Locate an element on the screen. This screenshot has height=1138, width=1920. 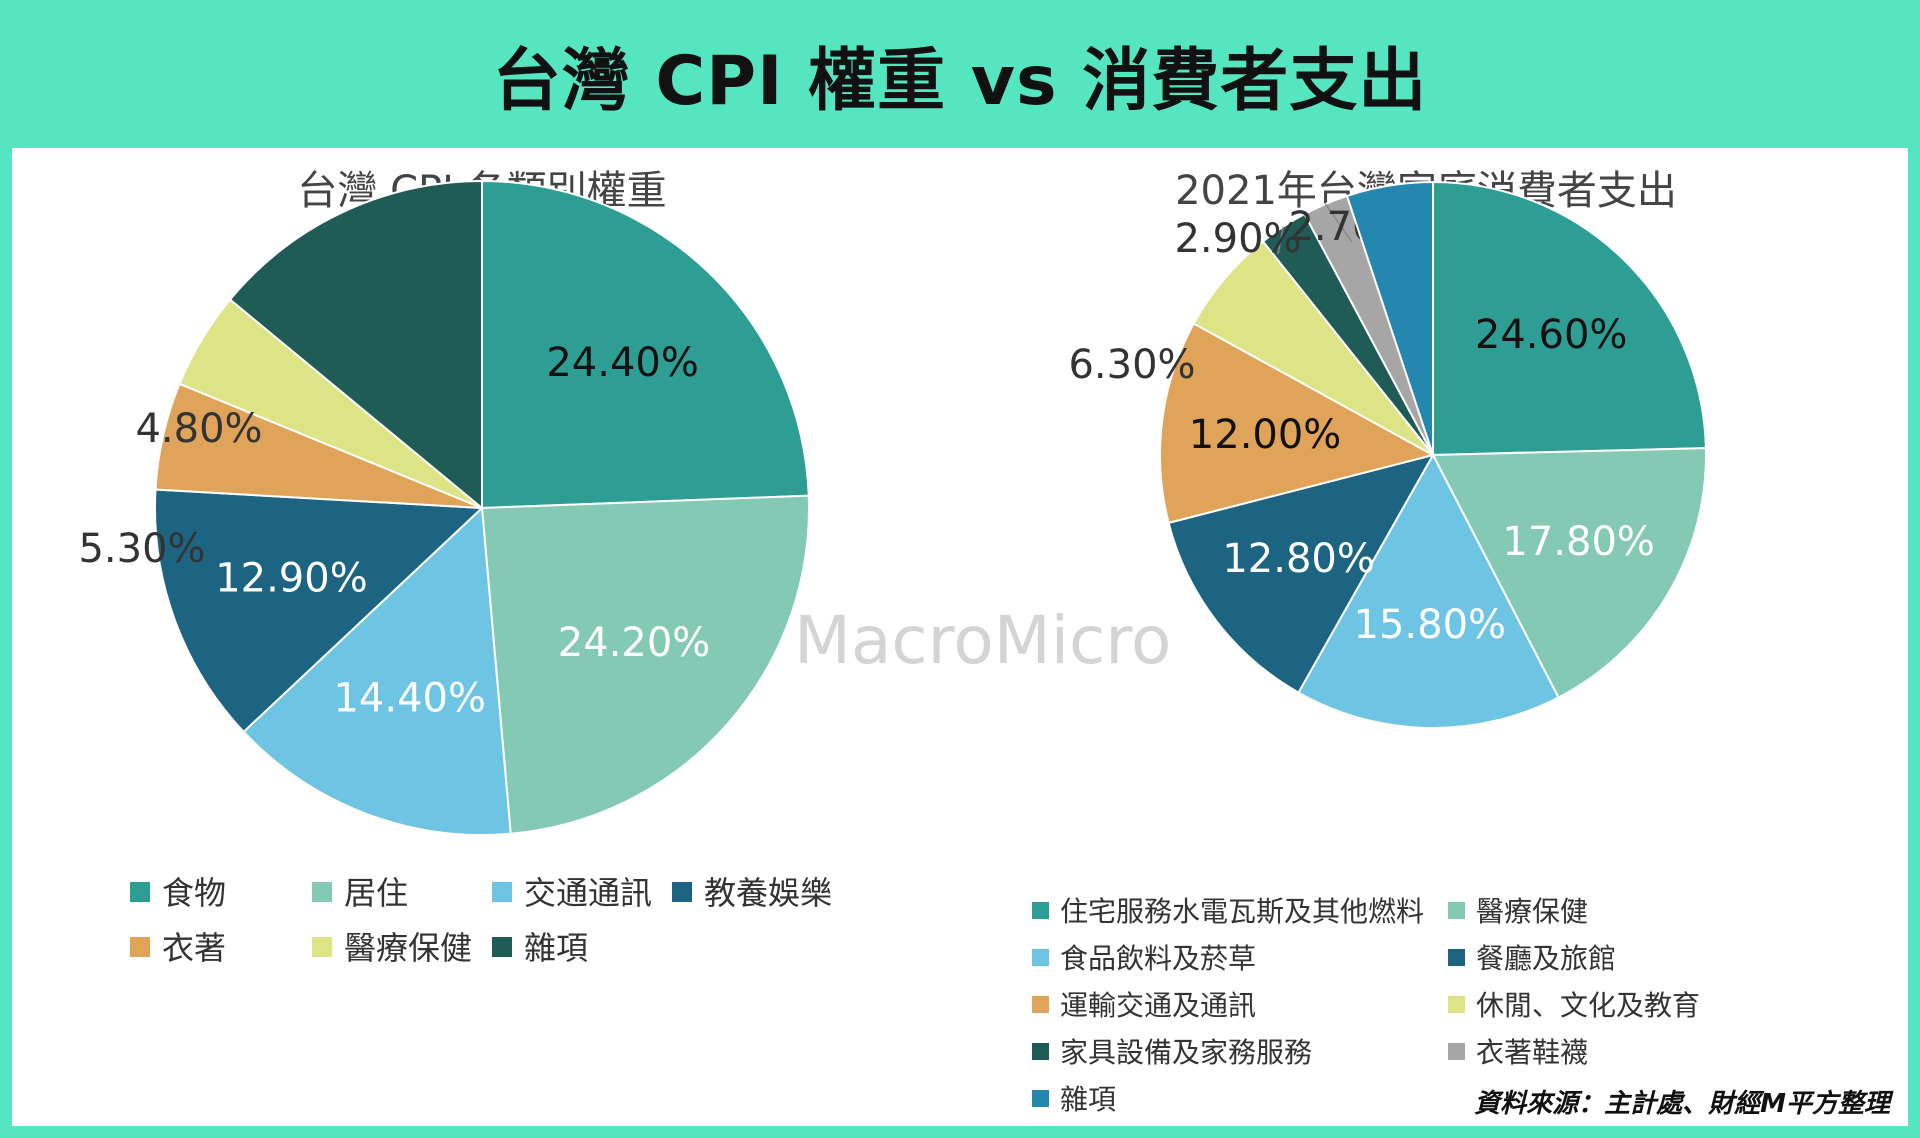
source-note: 資料來源：主計處、財經M平方整理 is located at coordinates (1684, 1104).